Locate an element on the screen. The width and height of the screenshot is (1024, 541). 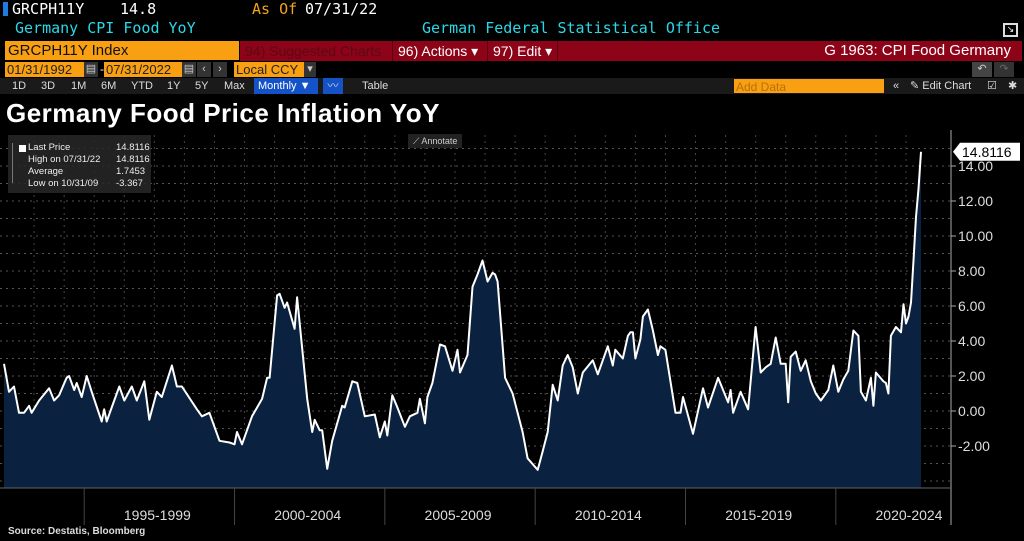
source-note: Source: Destatis, Bloomberg is located at coordinates (77, 531).